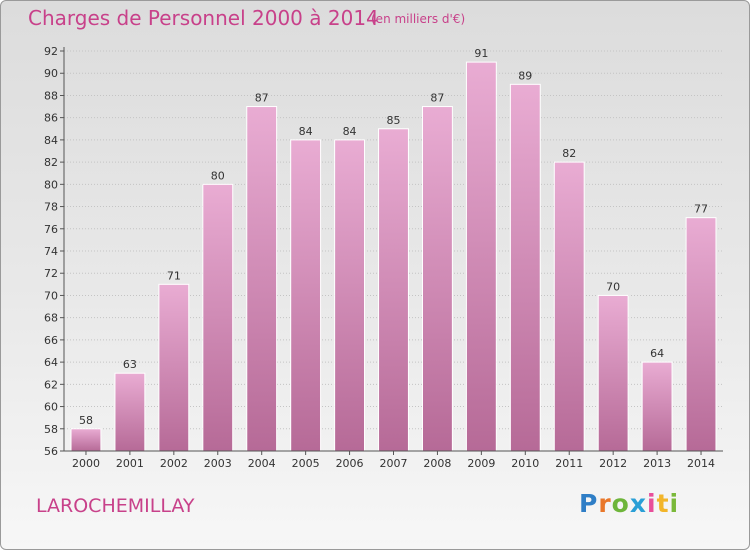 This screenshot has height=550, width=750. What do you see at coordinates (174, 463) in the screenshot?
I see `x-tick-label: 2002` at bounding box center [174, 463].